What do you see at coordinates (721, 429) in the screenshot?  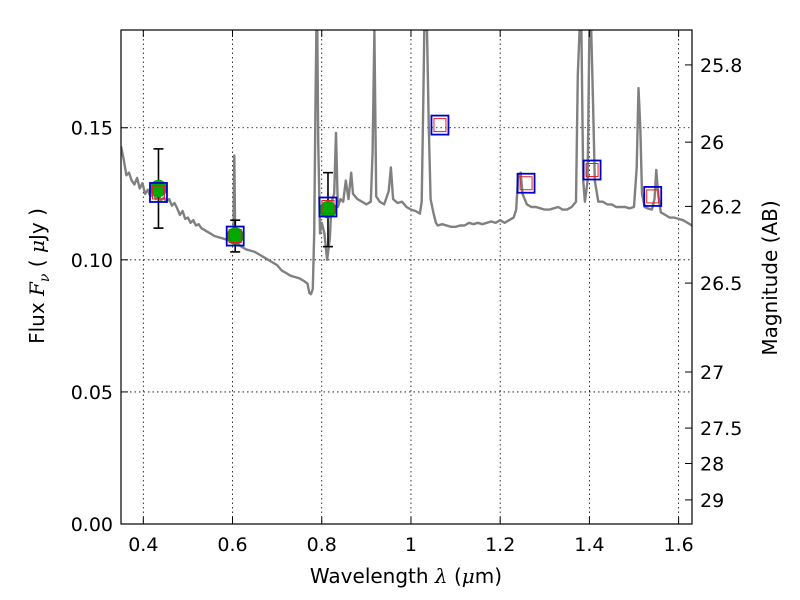 I see `y2-tick-label: 27.5` at bounding box center [721, 429].